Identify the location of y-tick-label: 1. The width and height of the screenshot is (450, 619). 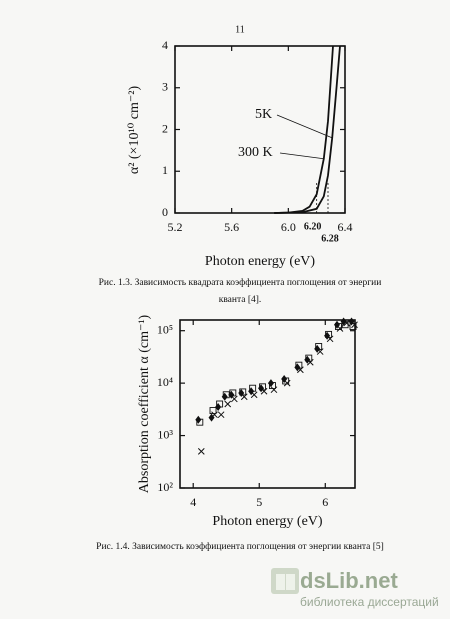
(165, 170).